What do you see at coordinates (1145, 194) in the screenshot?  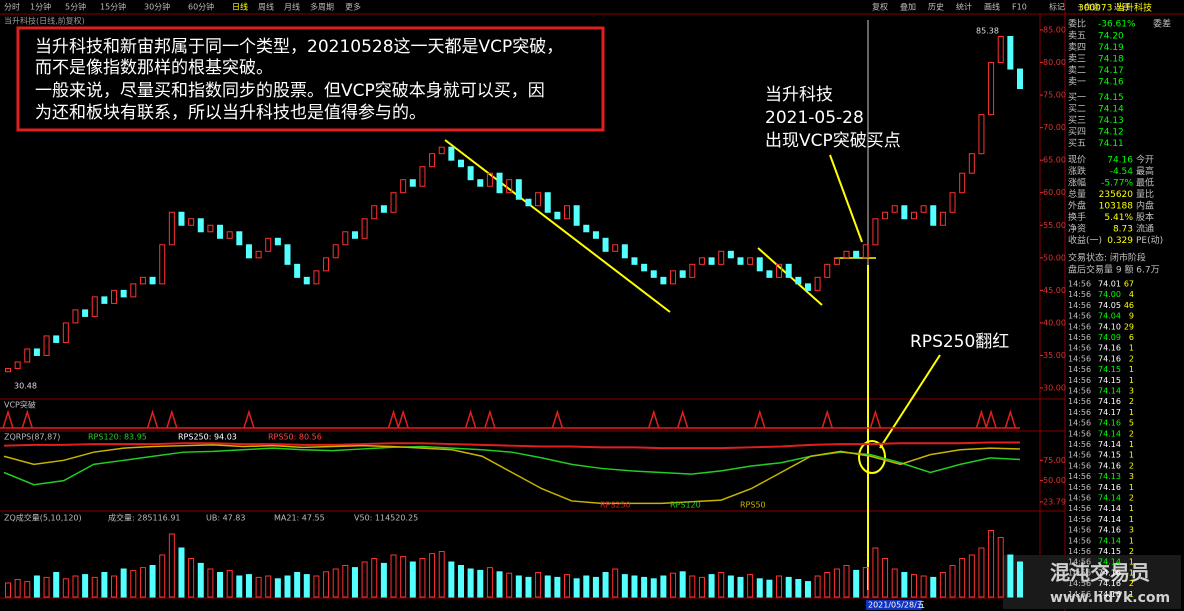 I see `stat-label: 量比` at bounding box center [1145, 194].